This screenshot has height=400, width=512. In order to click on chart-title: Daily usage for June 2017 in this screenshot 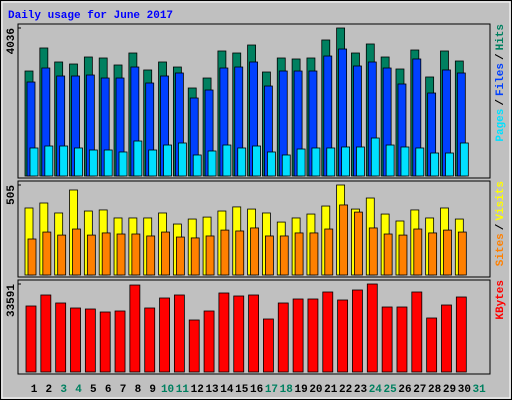, I will do `click(90, 16)`.